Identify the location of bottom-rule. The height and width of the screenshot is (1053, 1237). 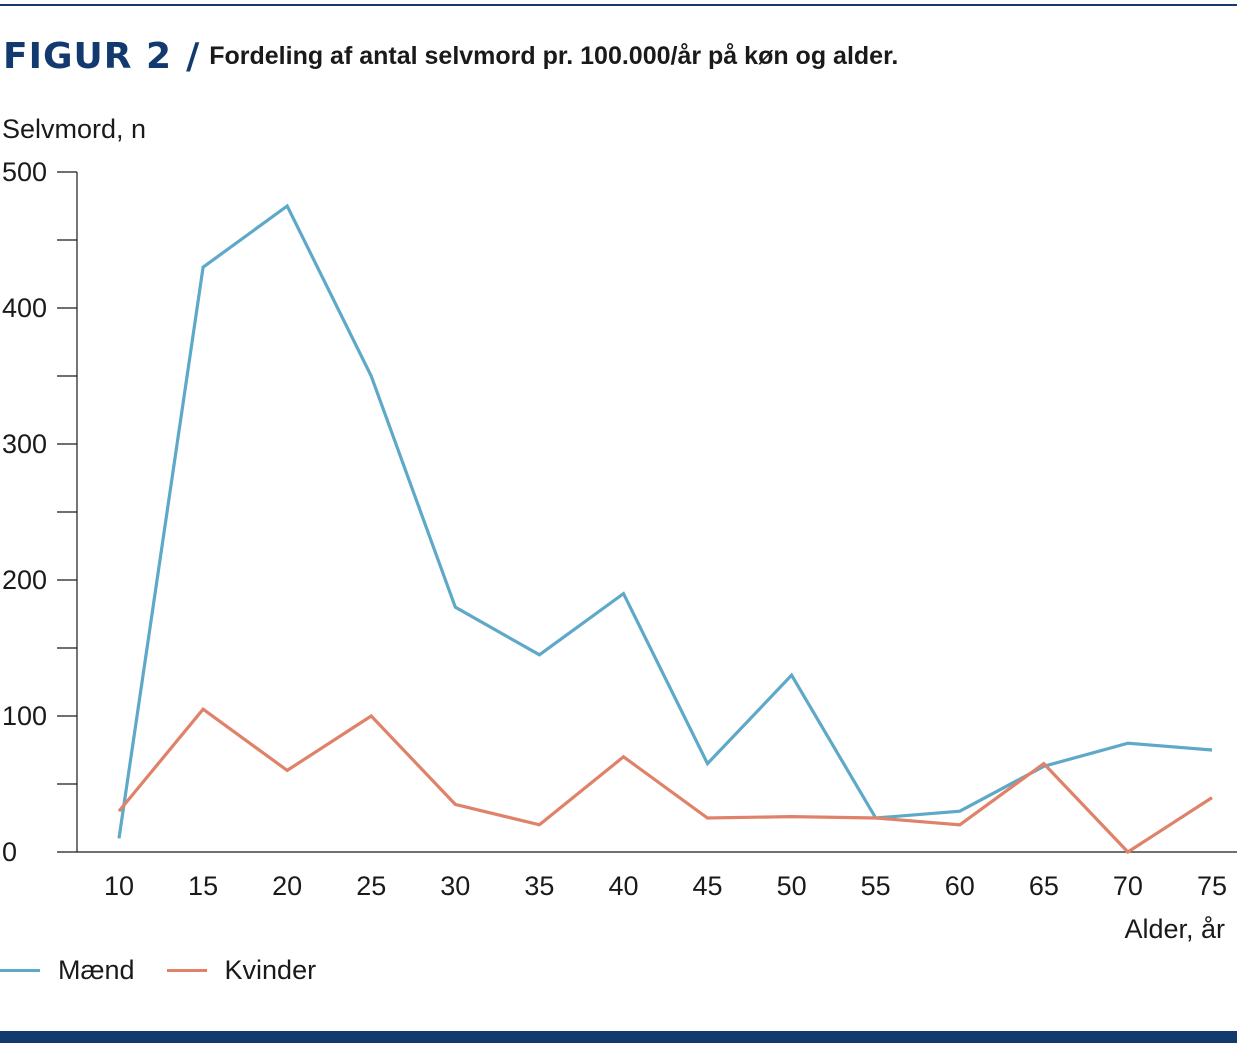
(618, 1037).